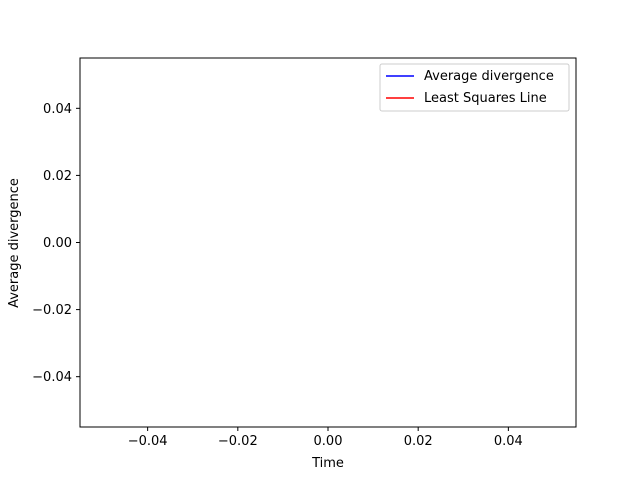 Image resolution: width=640 pixels, height=480 pixels. I want to click on y-axis-ticks: −0.04 −0.02 0.00 0.02 0.04, so click(56, 243).